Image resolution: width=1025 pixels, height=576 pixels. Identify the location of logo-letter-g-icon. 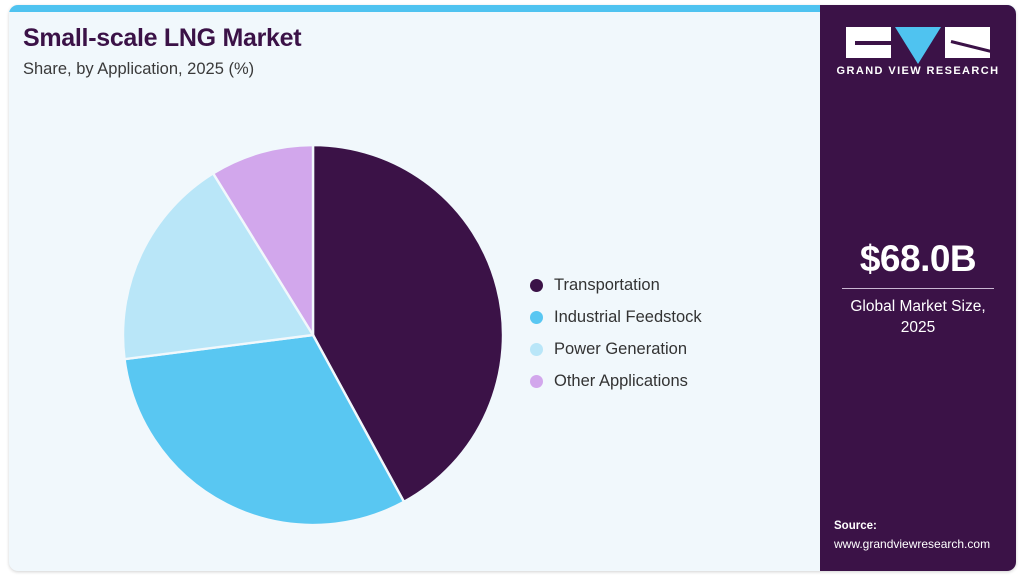
(868, 42).